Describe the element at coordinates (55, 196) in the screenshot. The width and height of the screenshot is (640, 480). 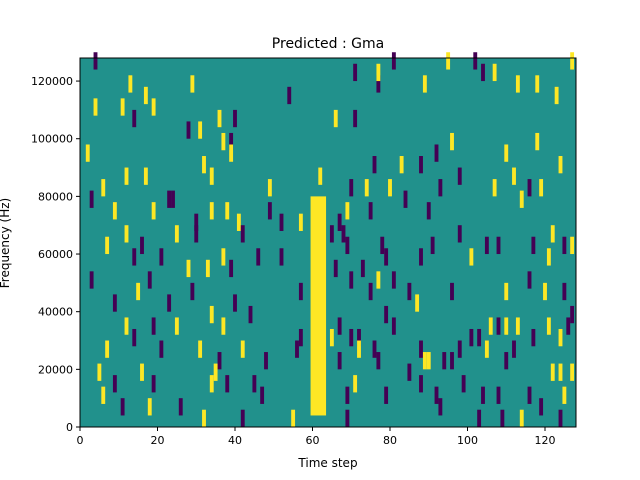
I see `y-tick-label: 80000` at that location.